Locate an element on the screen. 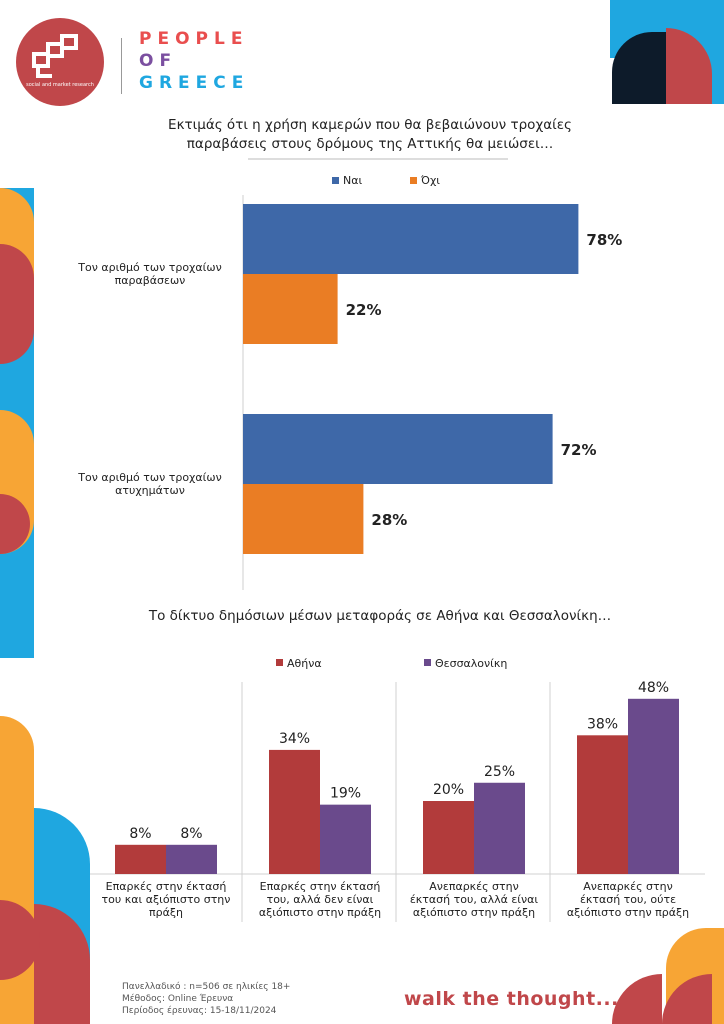  company-logo is located at coordinates (60, 62).